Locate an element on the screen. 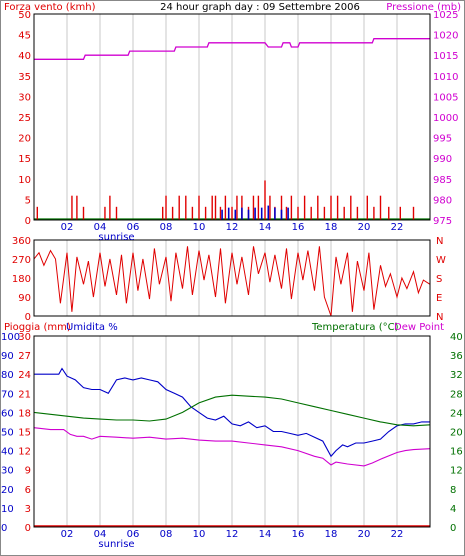 The height and width of the screenshot is (556, 465). wind-direction-line is located at coordinates (232, 281).